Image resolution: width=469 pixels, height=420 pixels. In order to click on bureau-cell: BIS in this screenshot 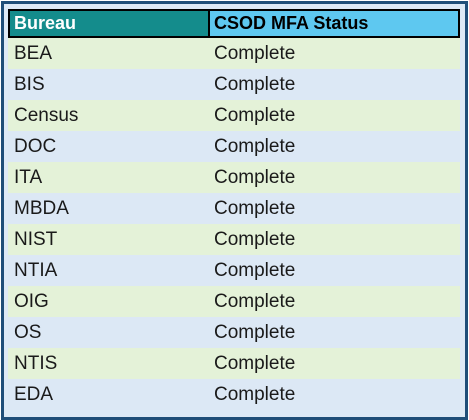, I will do `click(29, 84)`.